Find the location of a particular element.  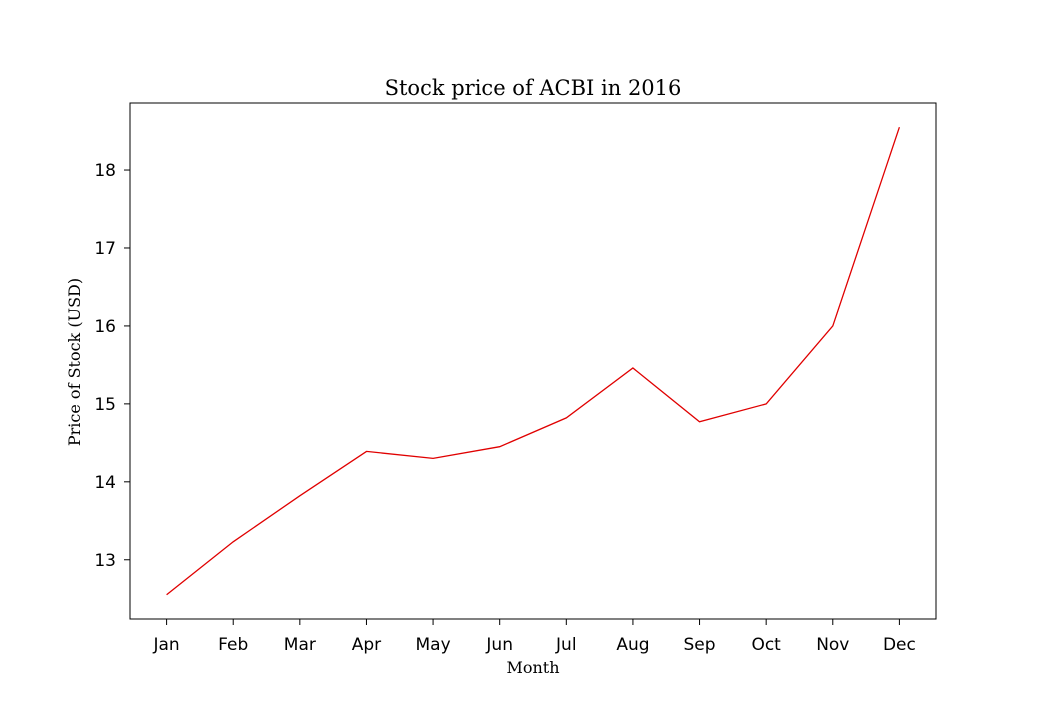

y-tick-label: 15 is located at coordinates (105, 405).